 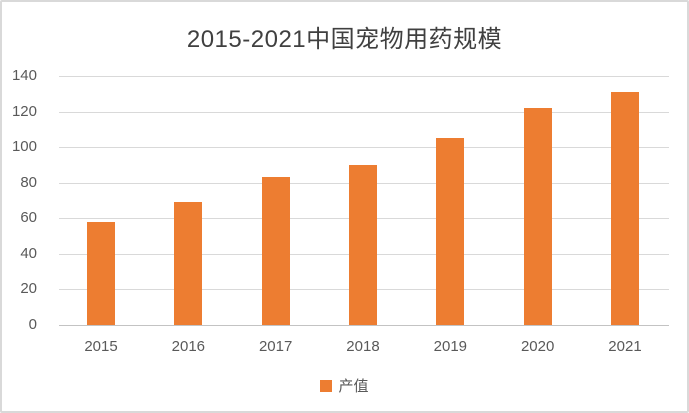 What do you see at coordinates (32, 324) in the screenshot?
I see `y-axis-tick-label: 0` at bounding box center [32, 324].